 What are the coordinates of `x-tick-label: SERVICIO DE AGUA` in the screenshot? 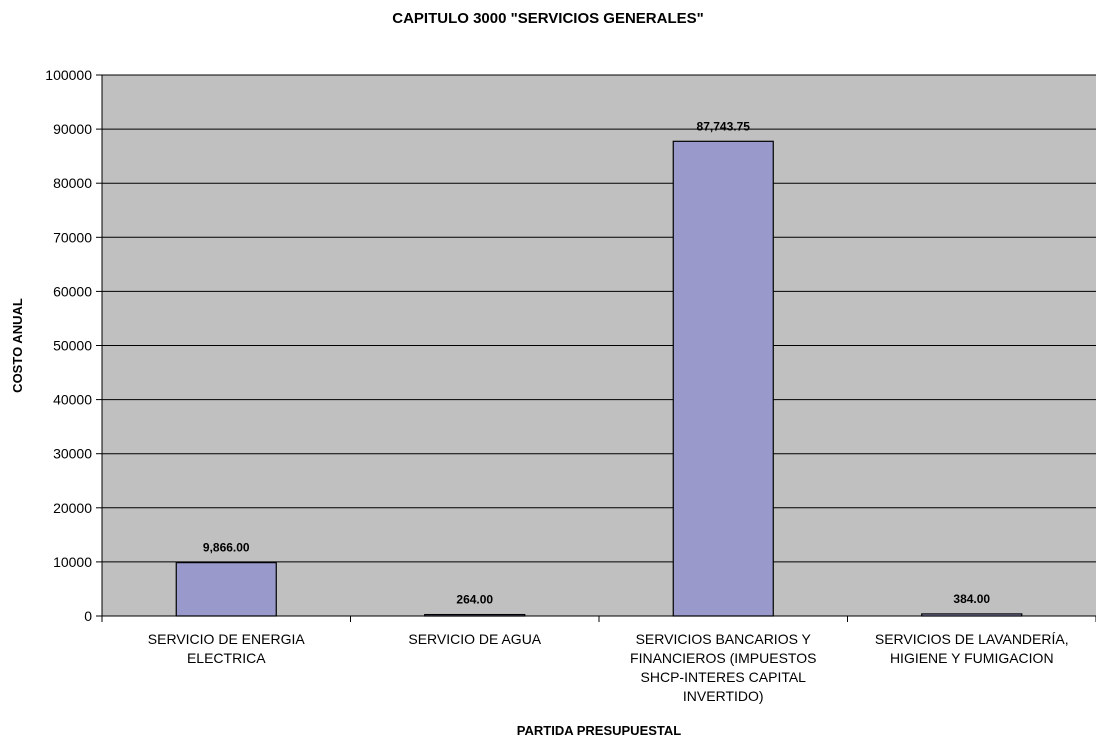 It's located at (474, 639).